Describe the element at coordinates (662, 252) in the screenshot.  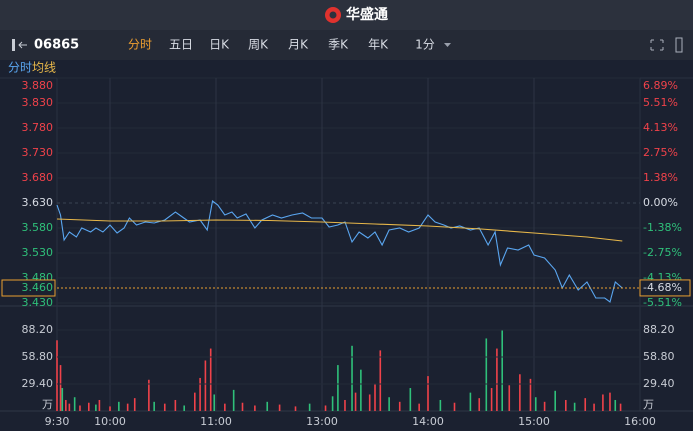
I see `y2-tick-label: -2.75%` at that location.